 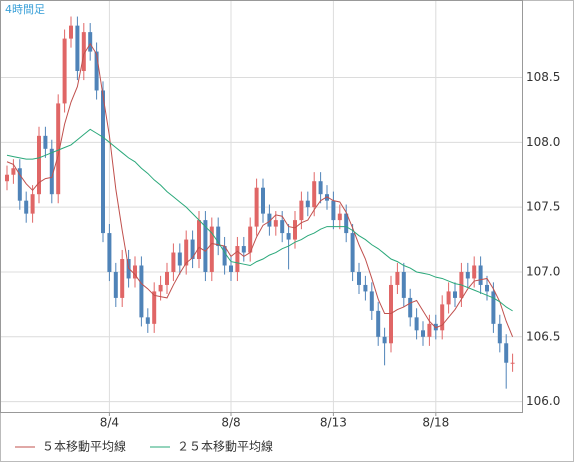 I want to click on y-tick-label: 108.5, so click(x=543, y=77).